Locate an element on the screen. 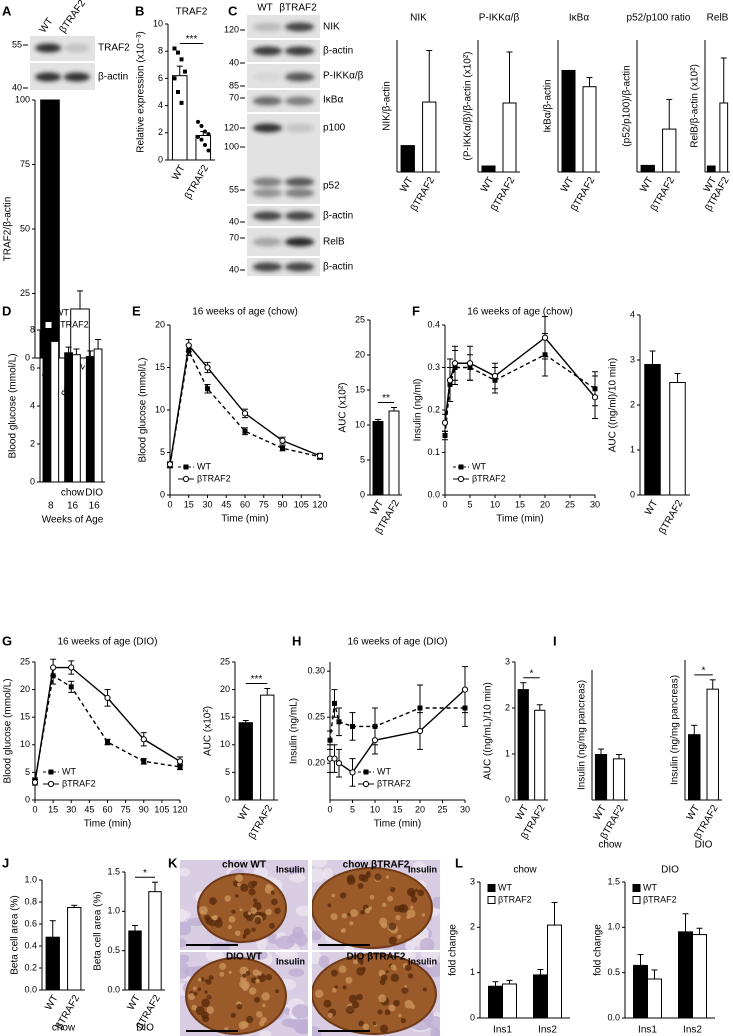 The image size is (733, 1036). panel-letter: H is located at coordinates (296, 640).